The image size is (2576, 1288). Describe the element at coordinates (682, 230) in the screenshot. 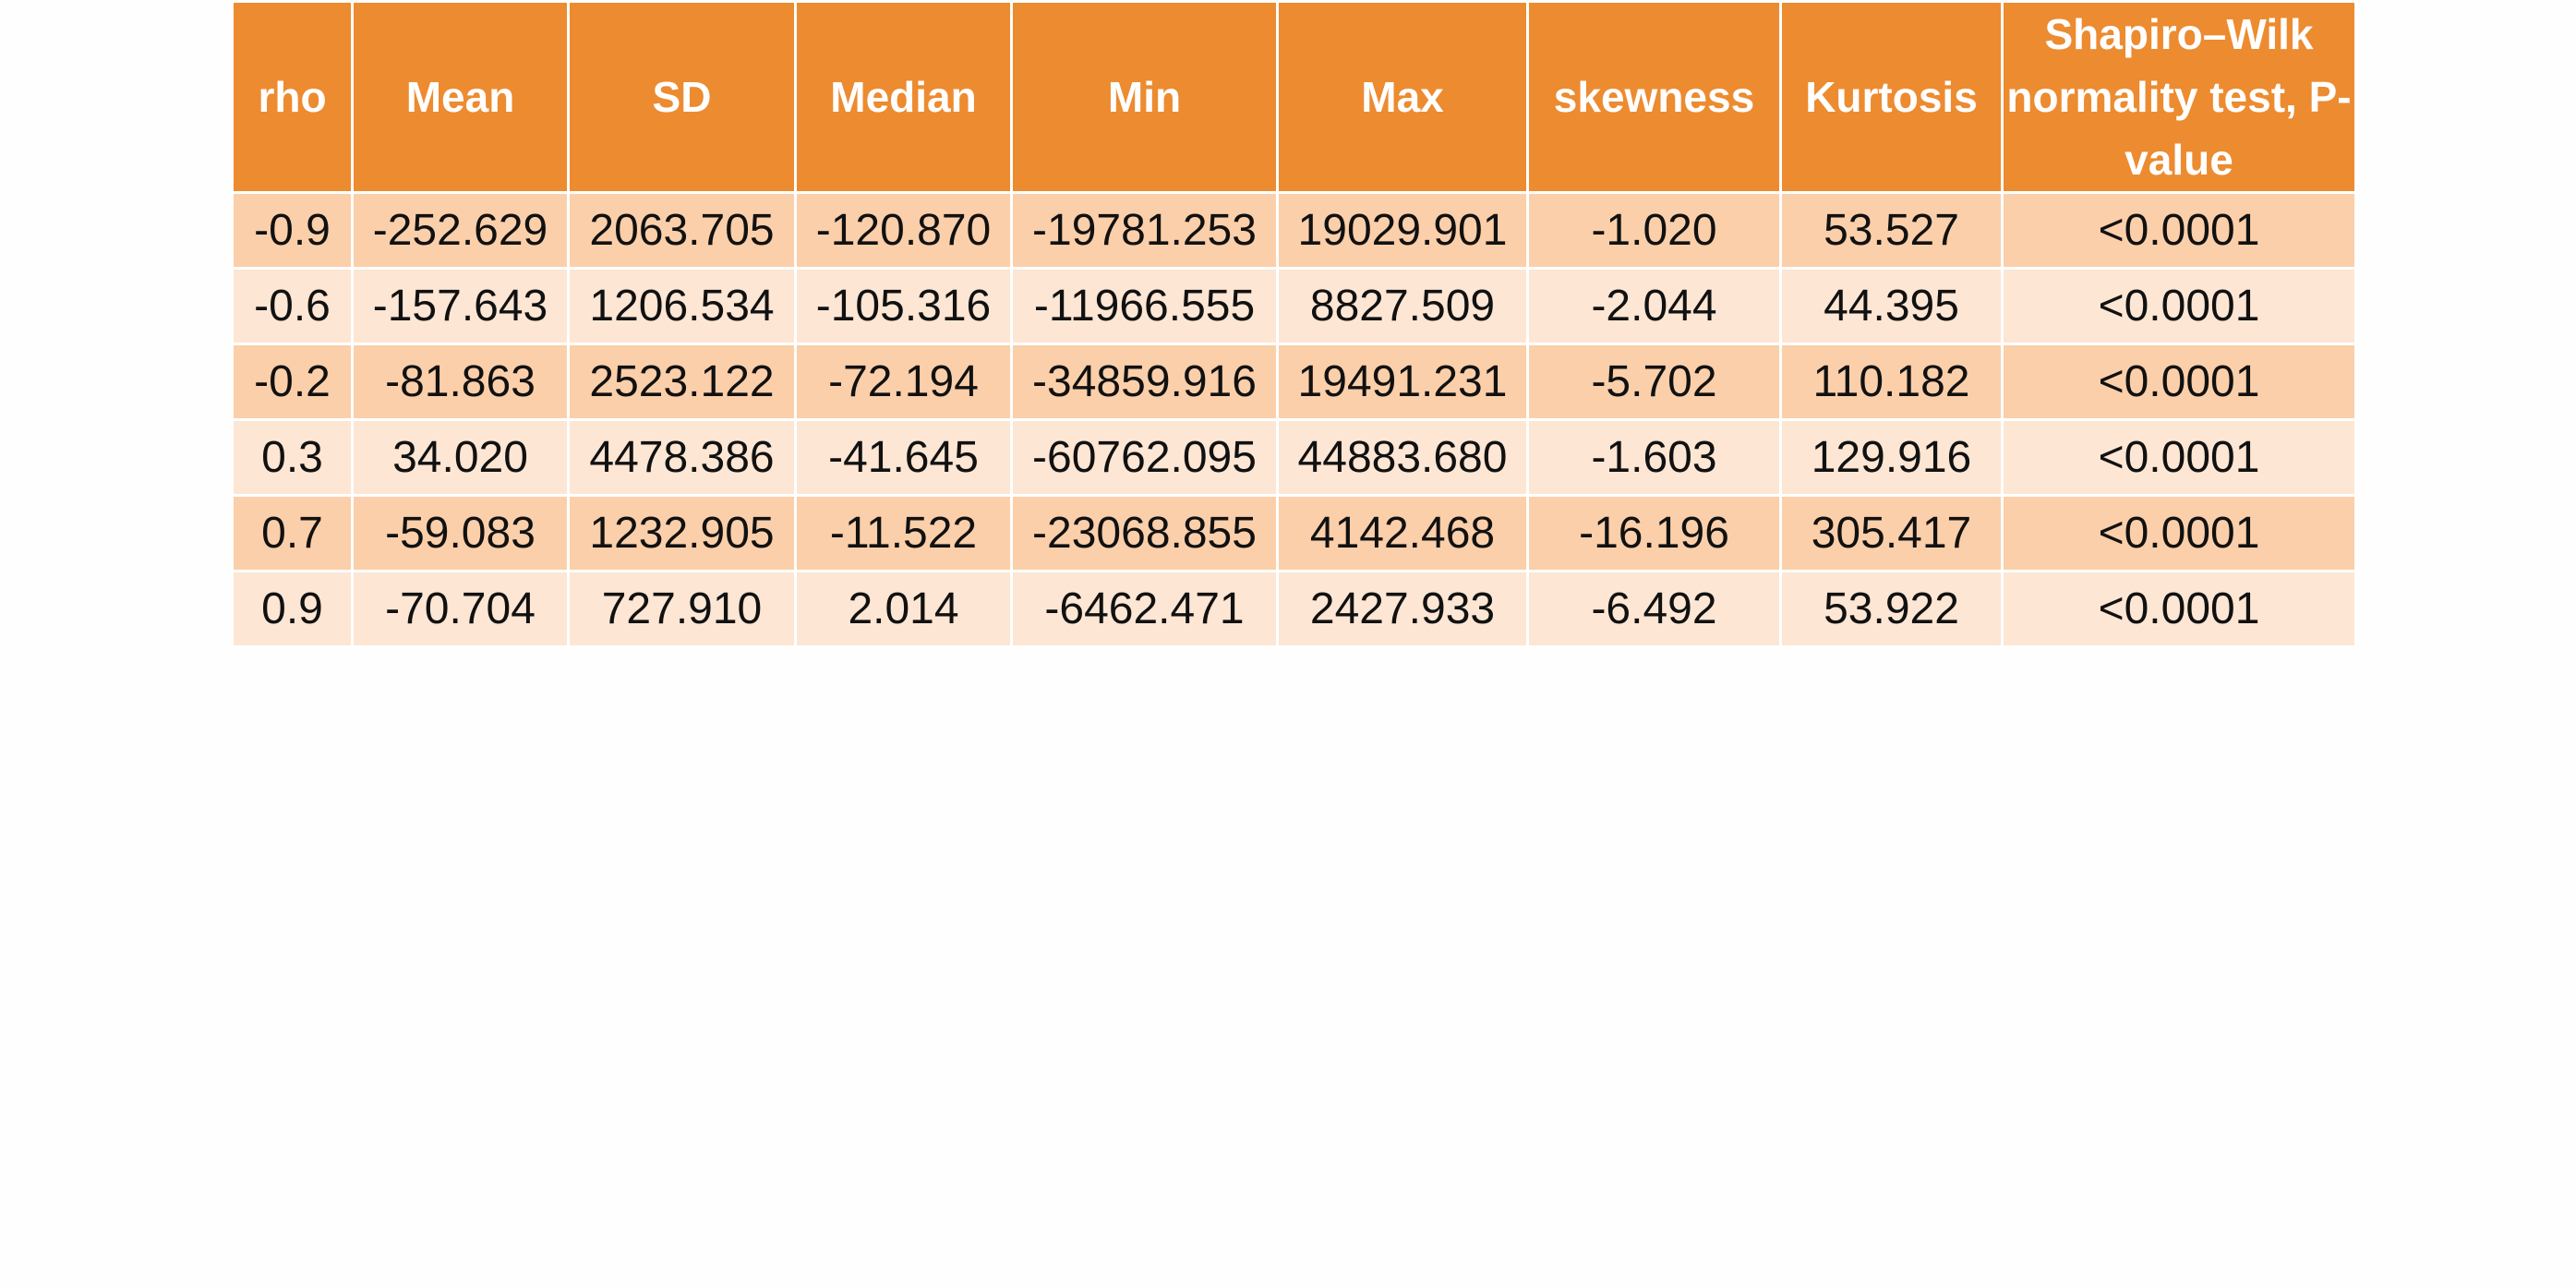

I see `cell-sd: 2063.705` at that location.